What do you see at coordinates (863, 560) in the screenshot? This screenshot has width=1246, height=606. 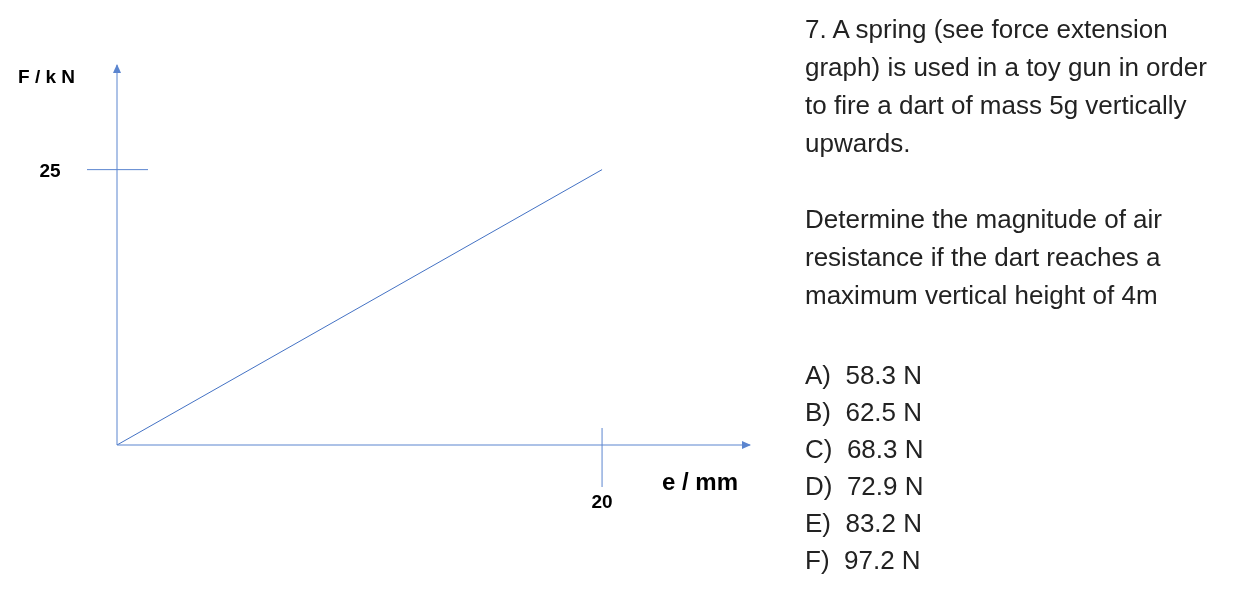 I see `text: F) 97.2 N` at bounding box center [863, 560].